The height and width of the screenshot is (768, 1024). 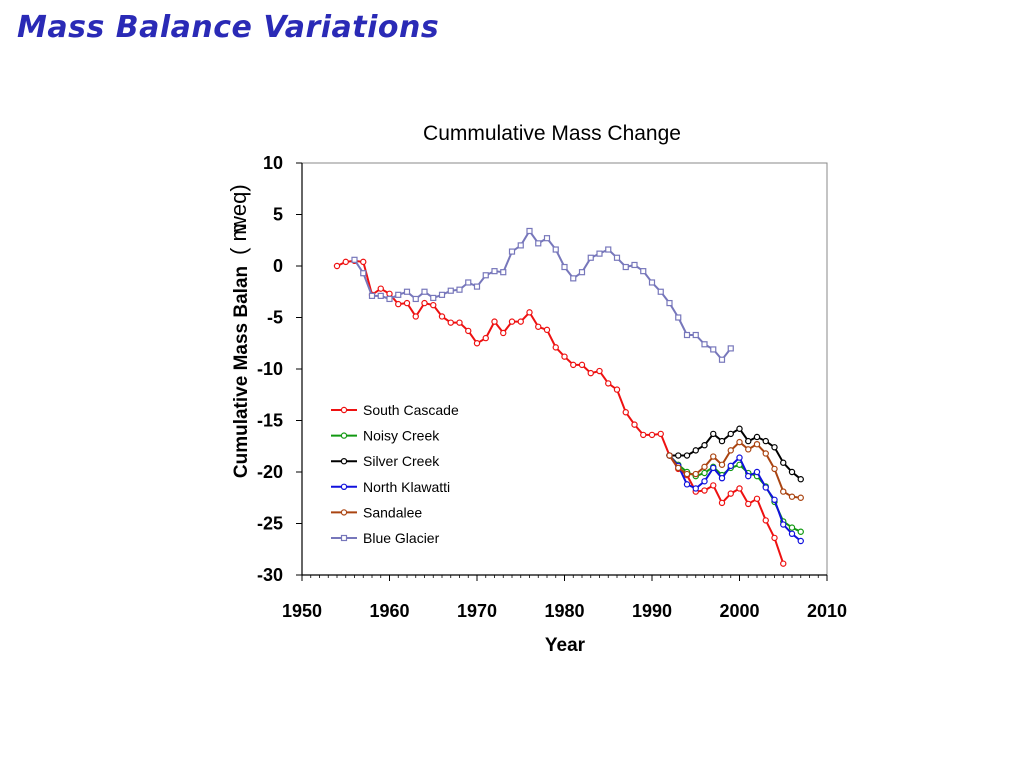 What do you see at coordinates (228, 27) in the screenshot?
I see `slide-title: Mass Balance Variations` at bounding box center [228, 27].